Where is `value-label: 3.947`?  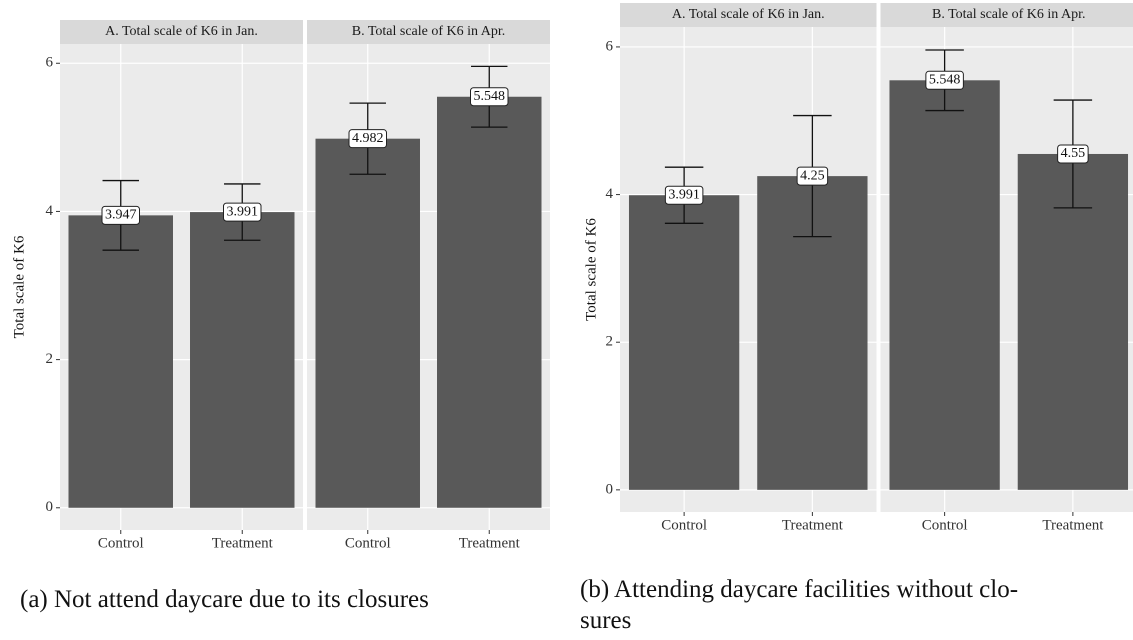 value-label: 3.947 is located at coordinates (121, 215).